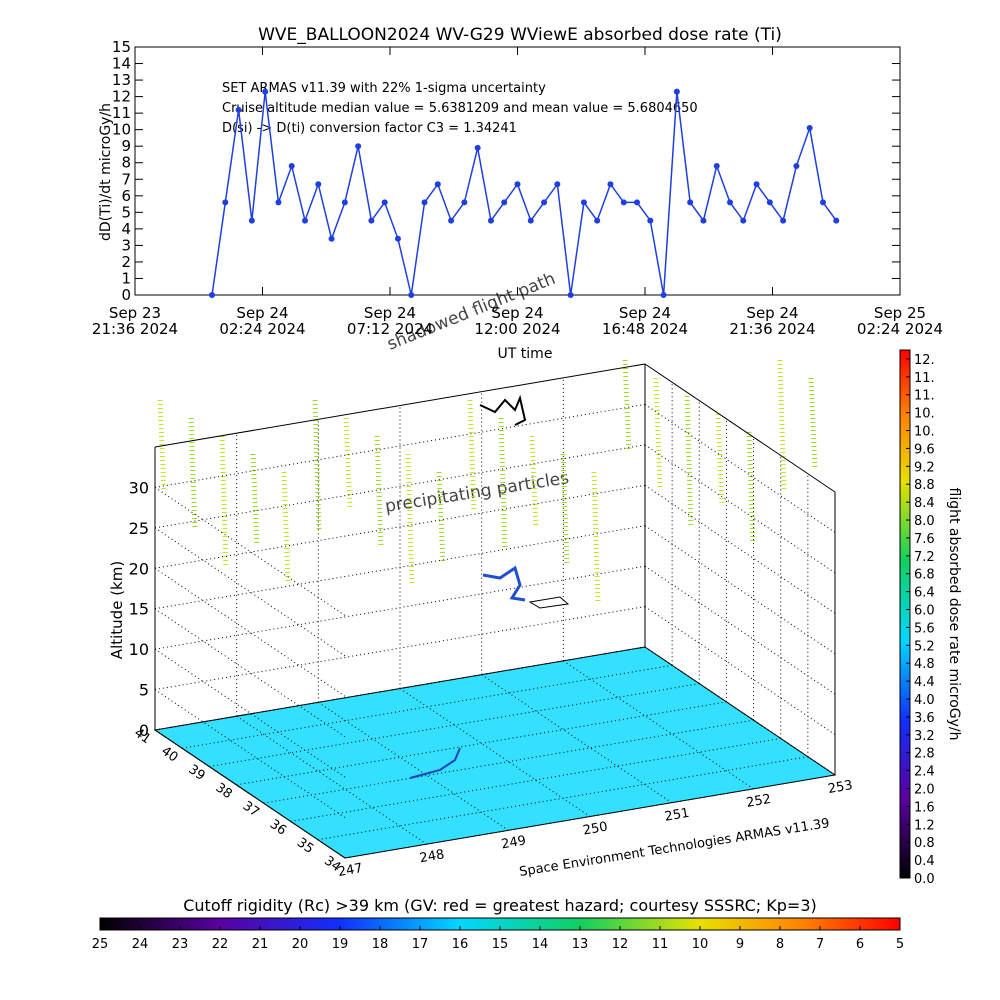 This screenshot has height=1000, width=1000. Describe the element at coordinates (340, 944) in the screenshot. I see `colorbar-tick-label: 19` at that location.